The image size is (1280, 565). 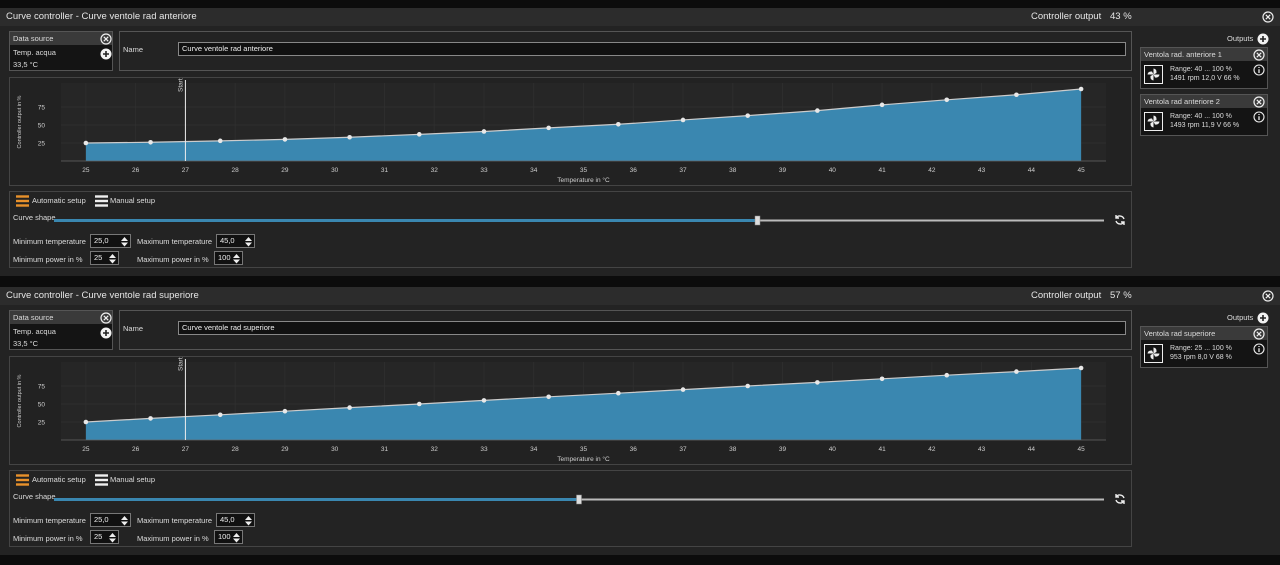 I want to click on x-axis-label: Temperature in °C, so click(x=583, y=180).